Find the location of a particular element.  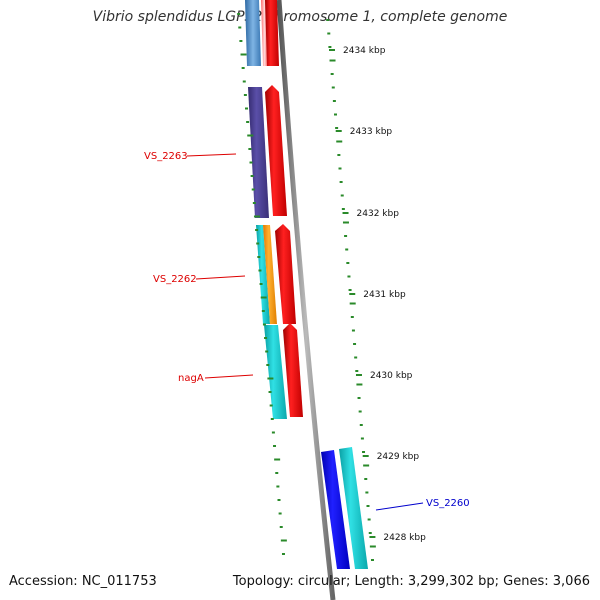

scale-label: 2432 kbp is located at coordinates (378, 214).